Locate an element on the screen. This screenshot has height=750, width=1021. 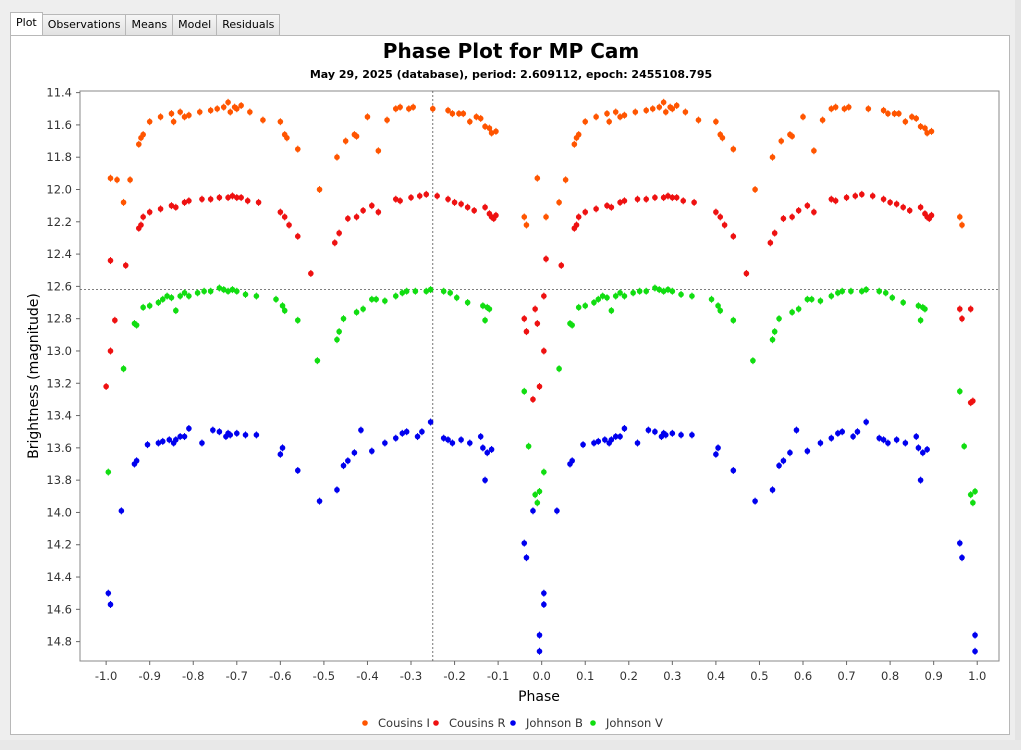
y-tick-label: 14.0 is located at coordinates (59, 512).